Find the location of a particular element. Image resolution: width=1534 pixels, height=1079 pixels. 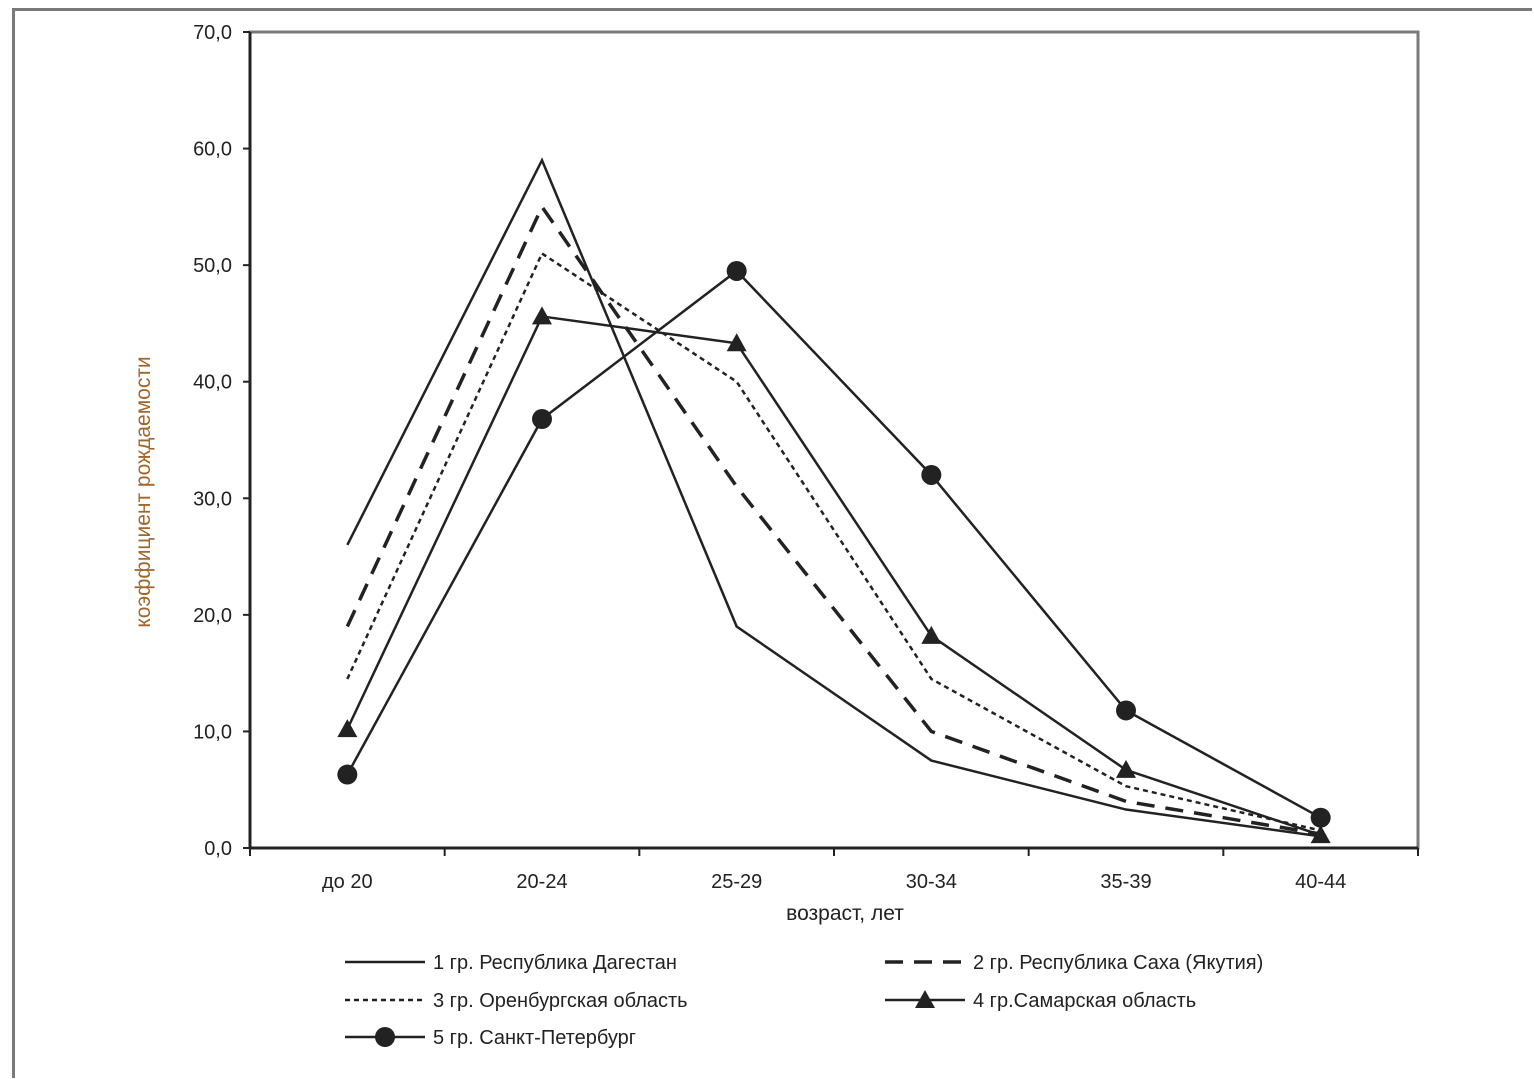

legend-label: 3 гр. Оренбургская область is located at coordinates (560, 1001).